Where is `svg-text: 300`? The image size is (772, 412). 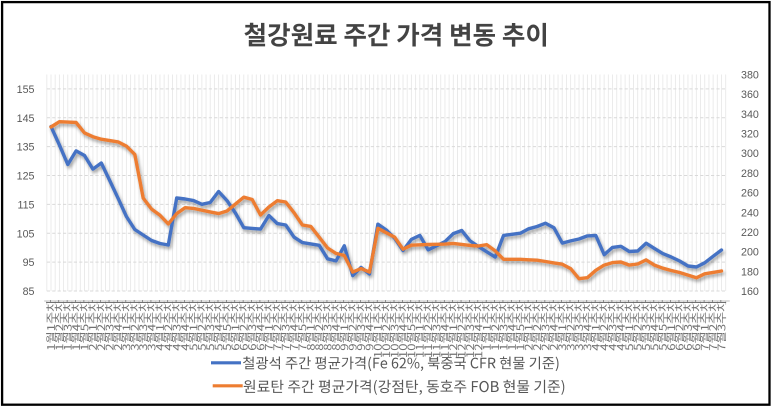 svg-text: 300 is located at coordinates (750, 154).